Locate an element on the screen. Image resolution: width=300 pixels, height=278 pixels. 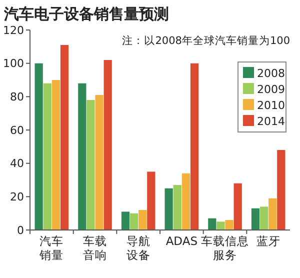
y-tick-label: 0 is located at coordinates (20, 230).